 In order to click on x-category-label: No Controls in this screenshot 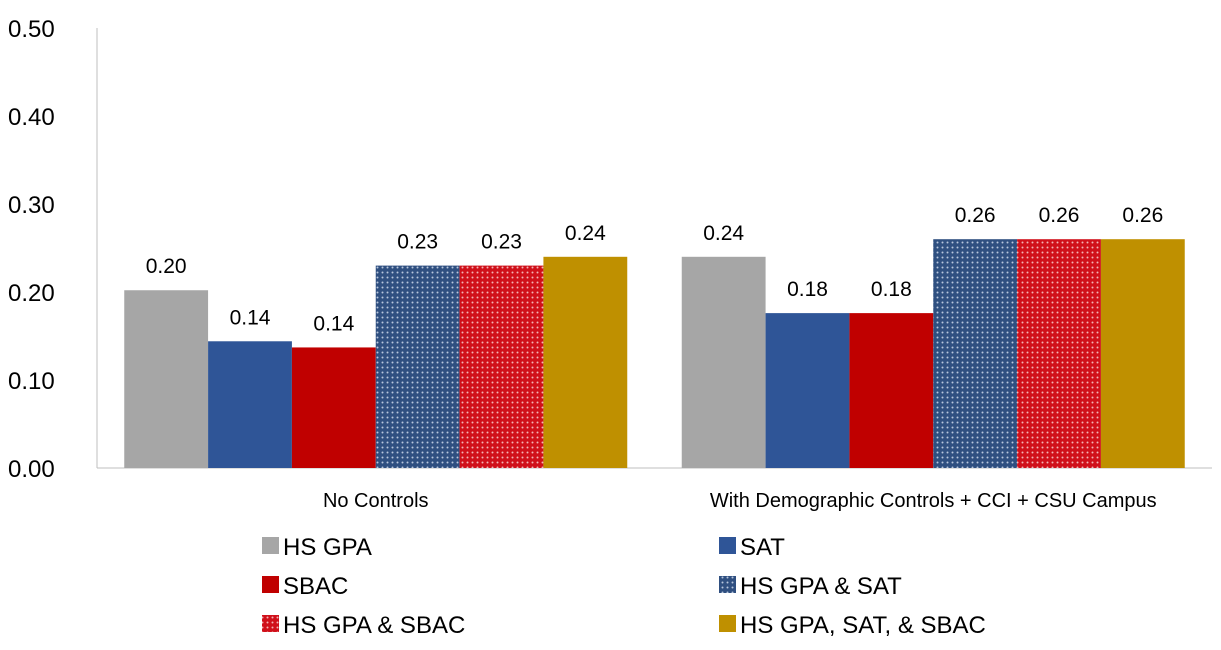, I will do `click(376, 501)`.